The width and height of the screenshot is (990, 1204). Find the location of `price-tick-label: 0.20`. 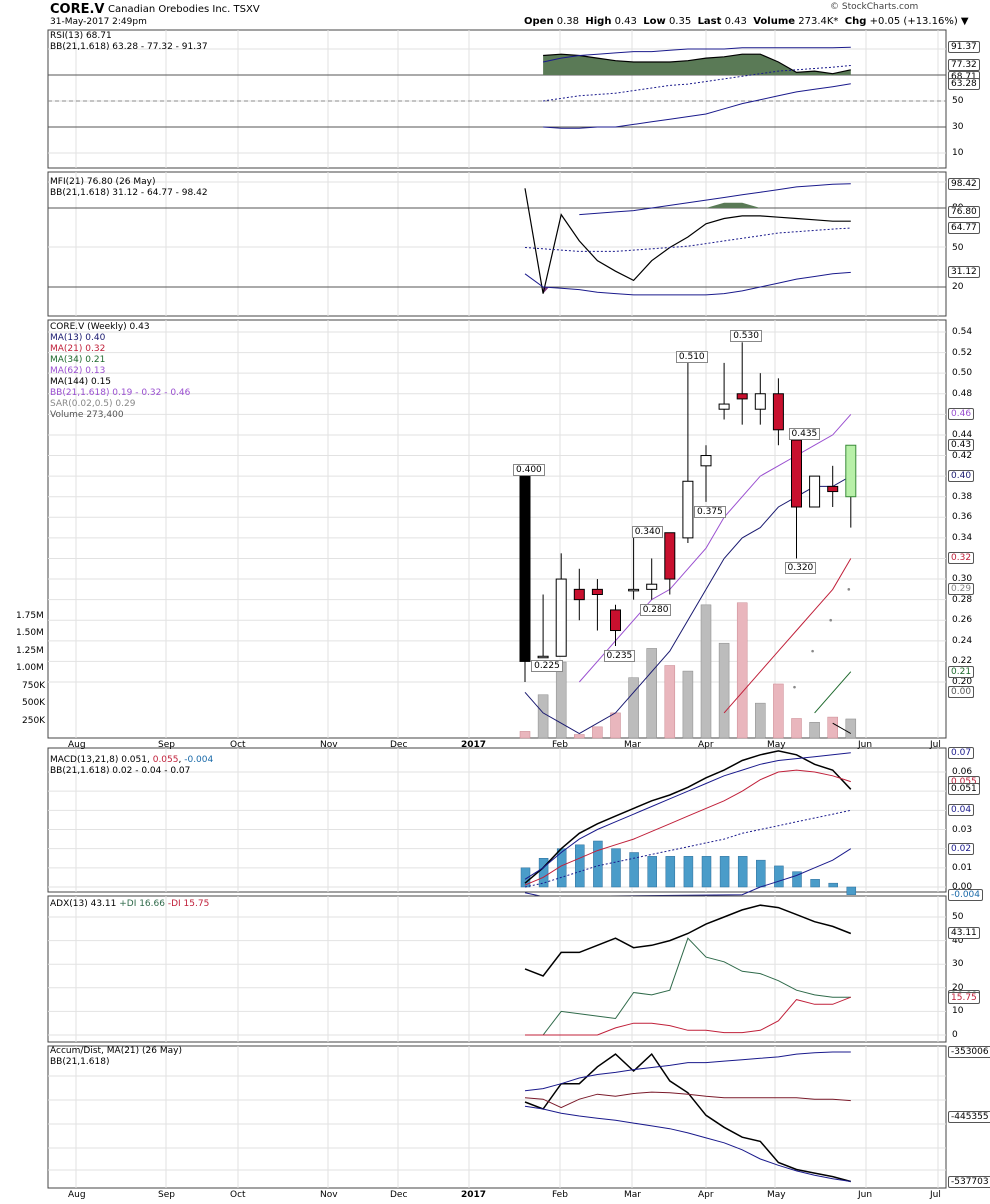

price-tick-label: 0.20 is located at coordinates (962, 682).